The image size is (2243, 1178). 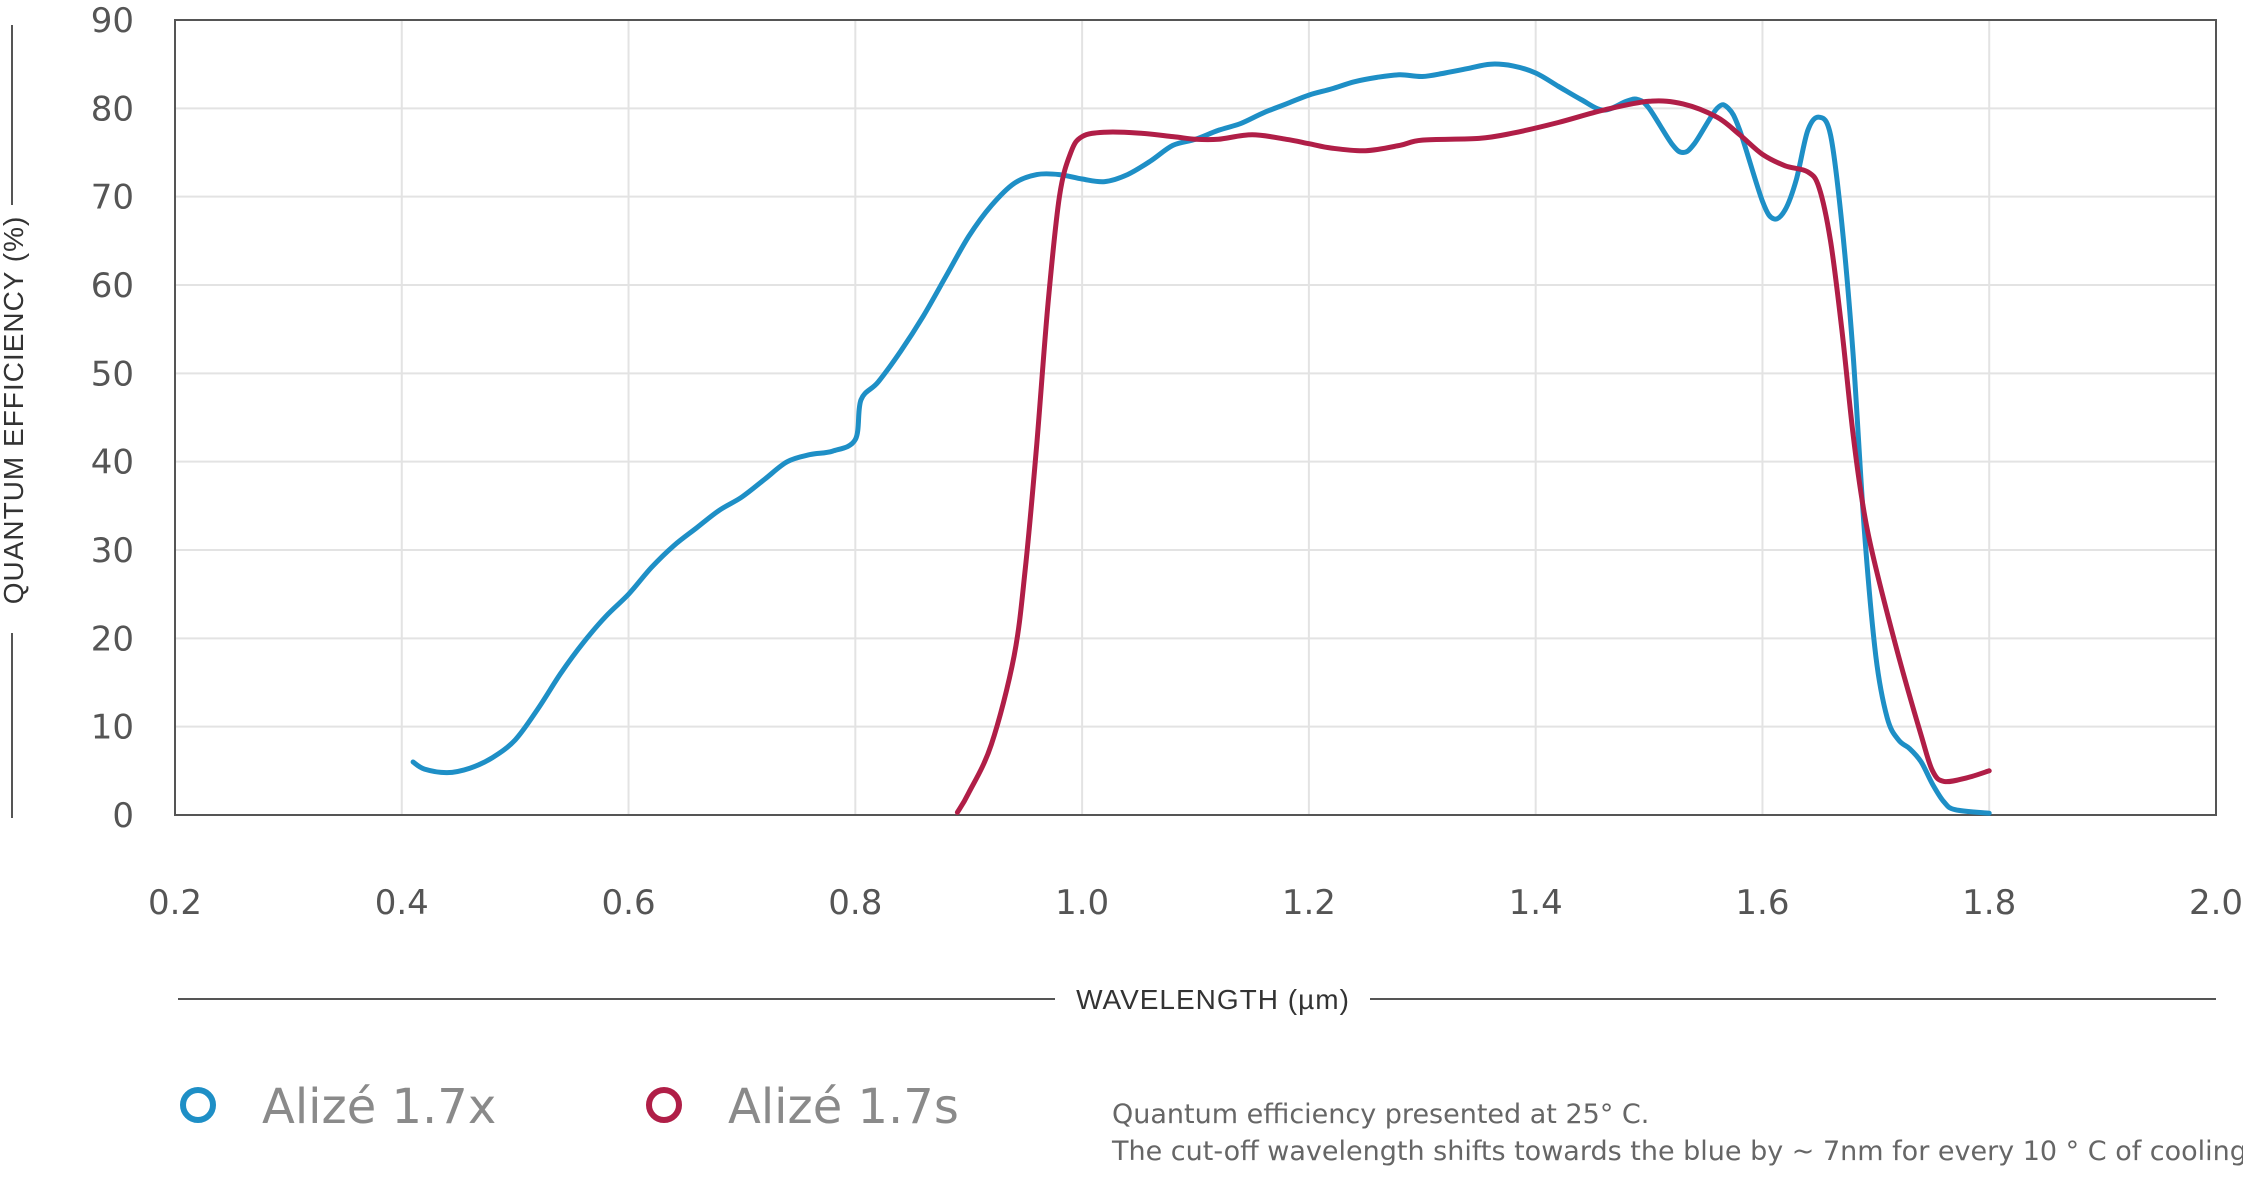 I want to click on x-tick-label: 1.0, so click(x=1082, y=903).